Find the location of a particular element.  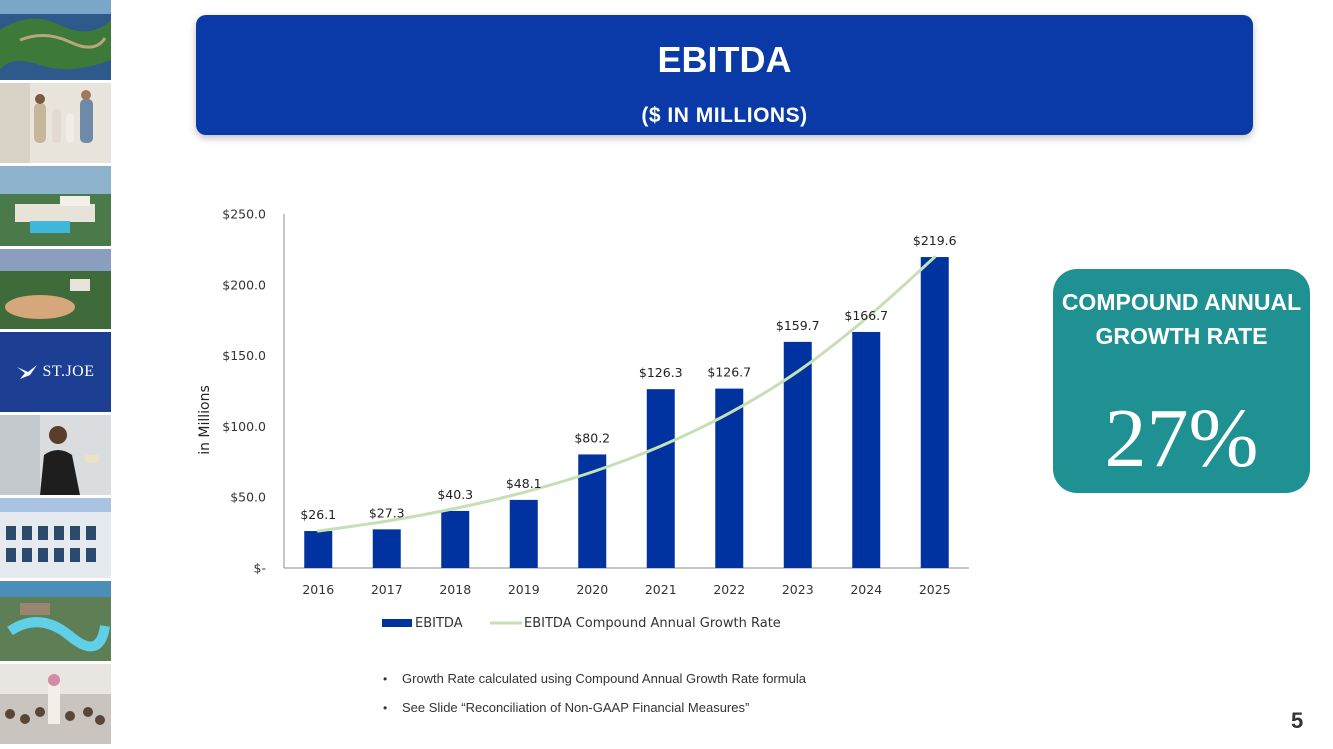

x-tick-label: 2020 is located at coordinates (592, 589).